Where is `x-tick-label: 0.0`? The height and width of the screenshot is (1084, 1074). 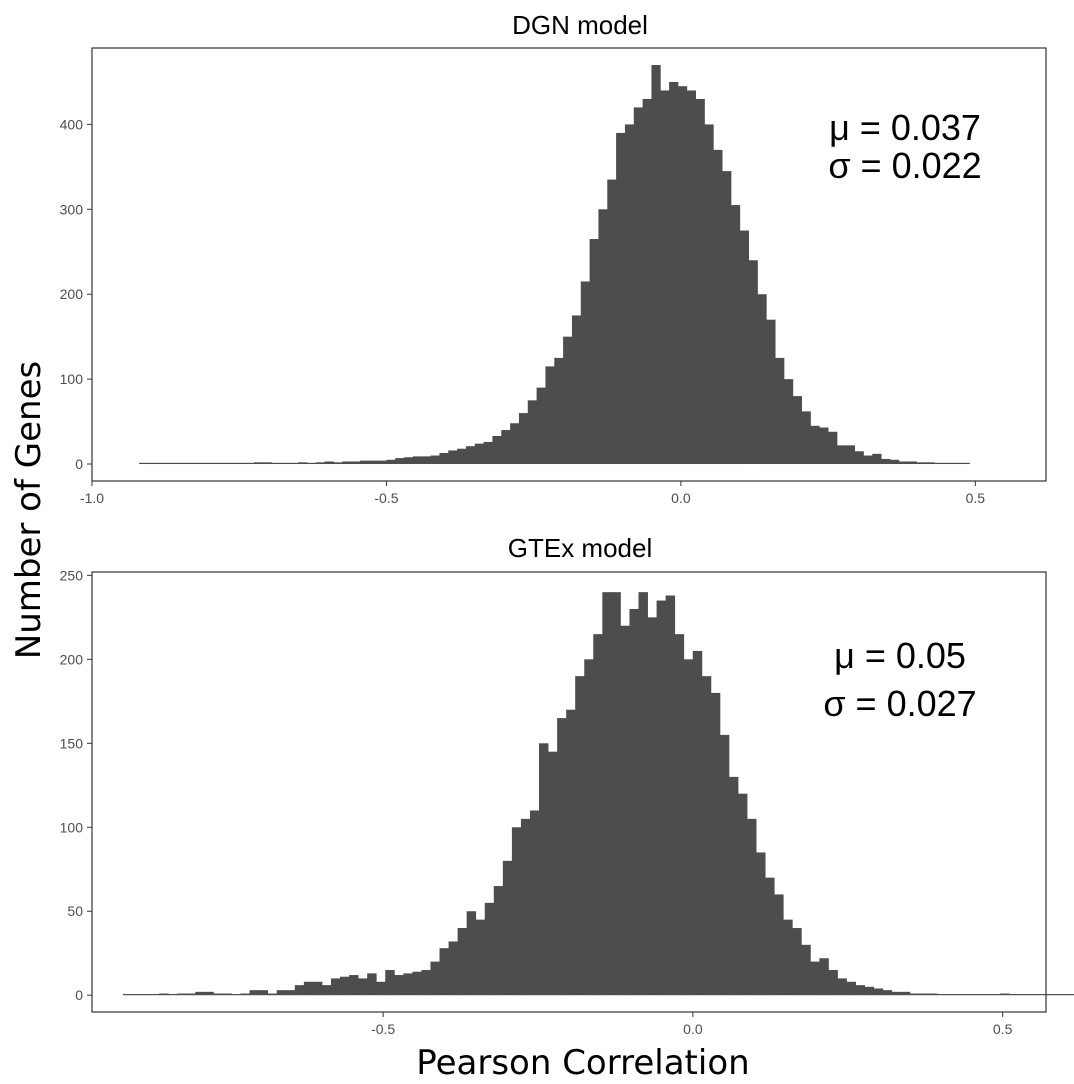 x-tick-label: 0.0 is located at coordinates (681, 498).